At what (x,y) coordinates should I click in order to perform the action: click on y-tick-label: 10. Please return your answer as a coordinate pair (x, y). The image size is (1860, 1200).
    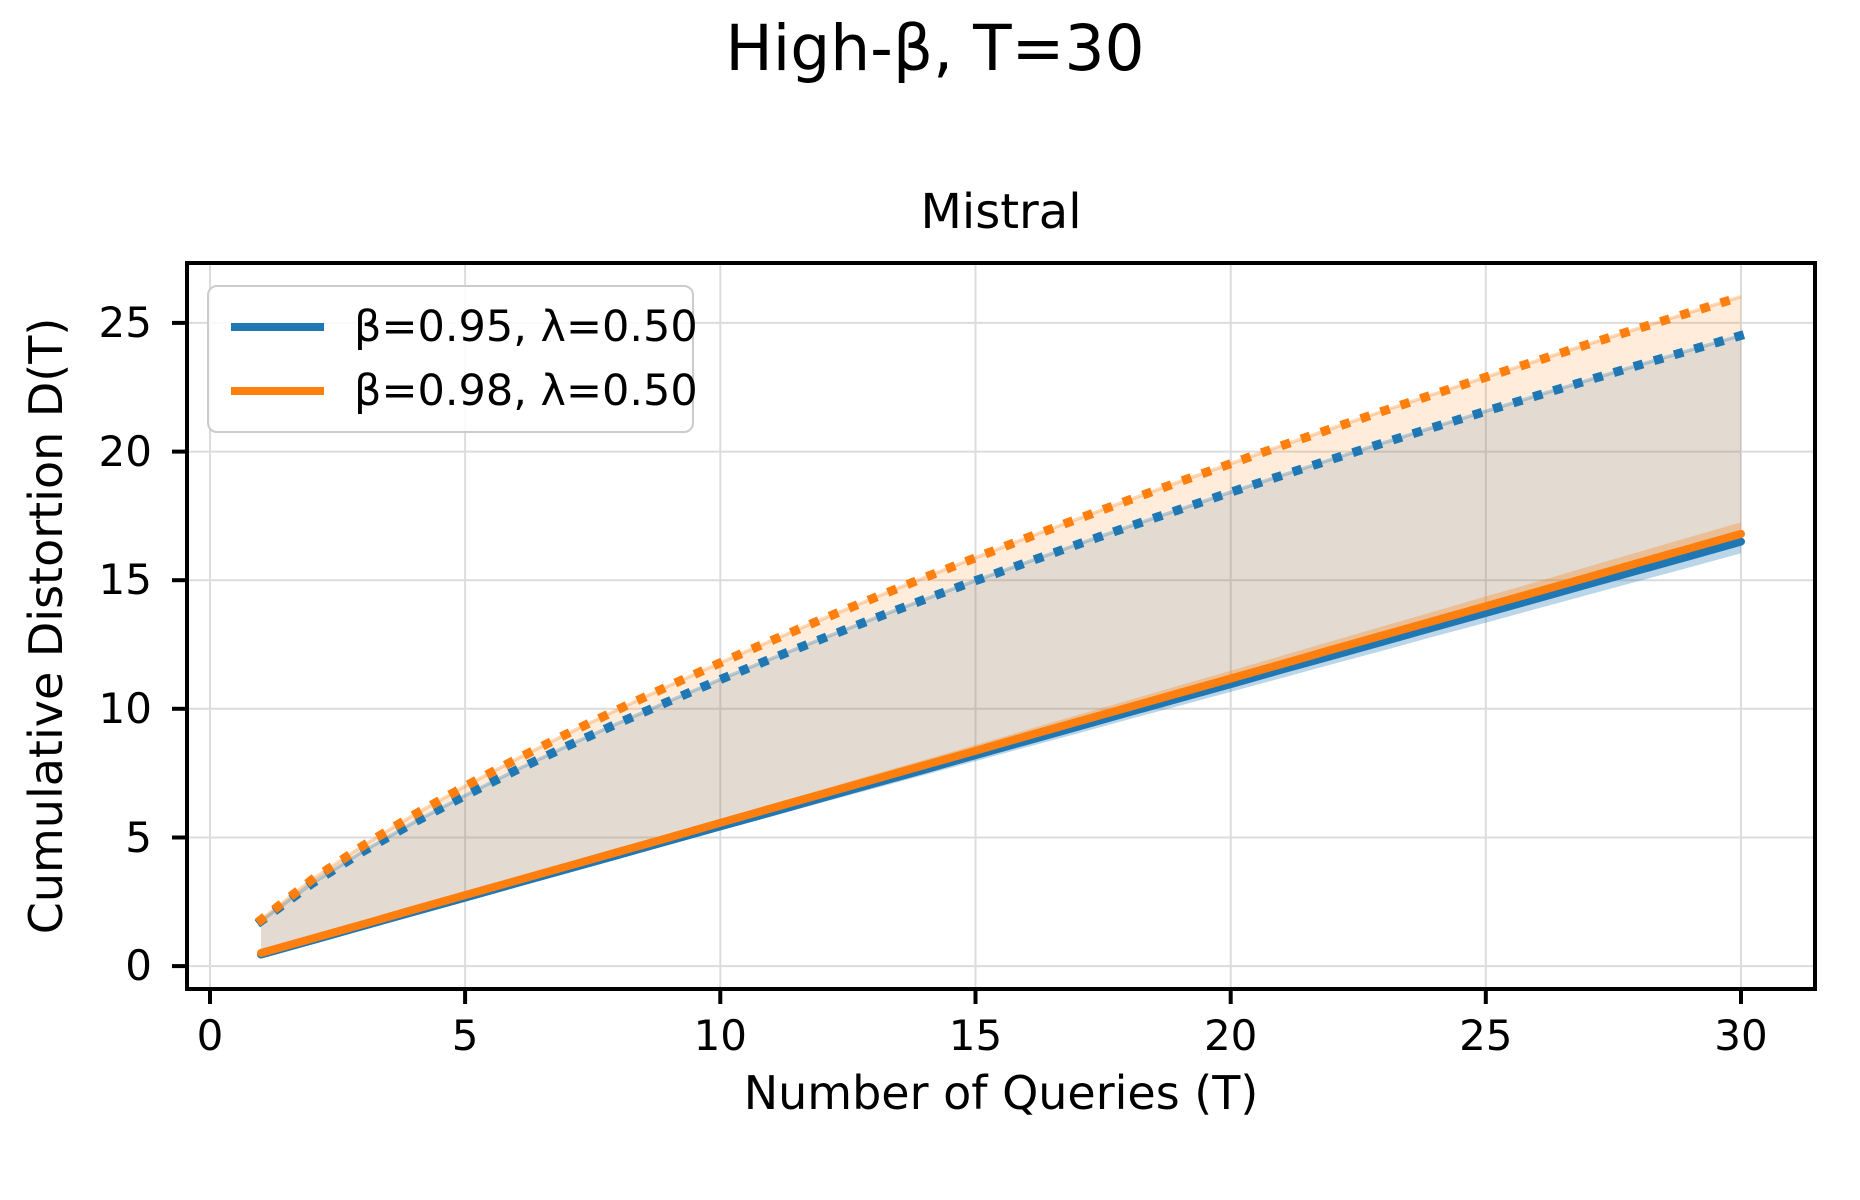
    Looking at the image, I should click on (125, 708).